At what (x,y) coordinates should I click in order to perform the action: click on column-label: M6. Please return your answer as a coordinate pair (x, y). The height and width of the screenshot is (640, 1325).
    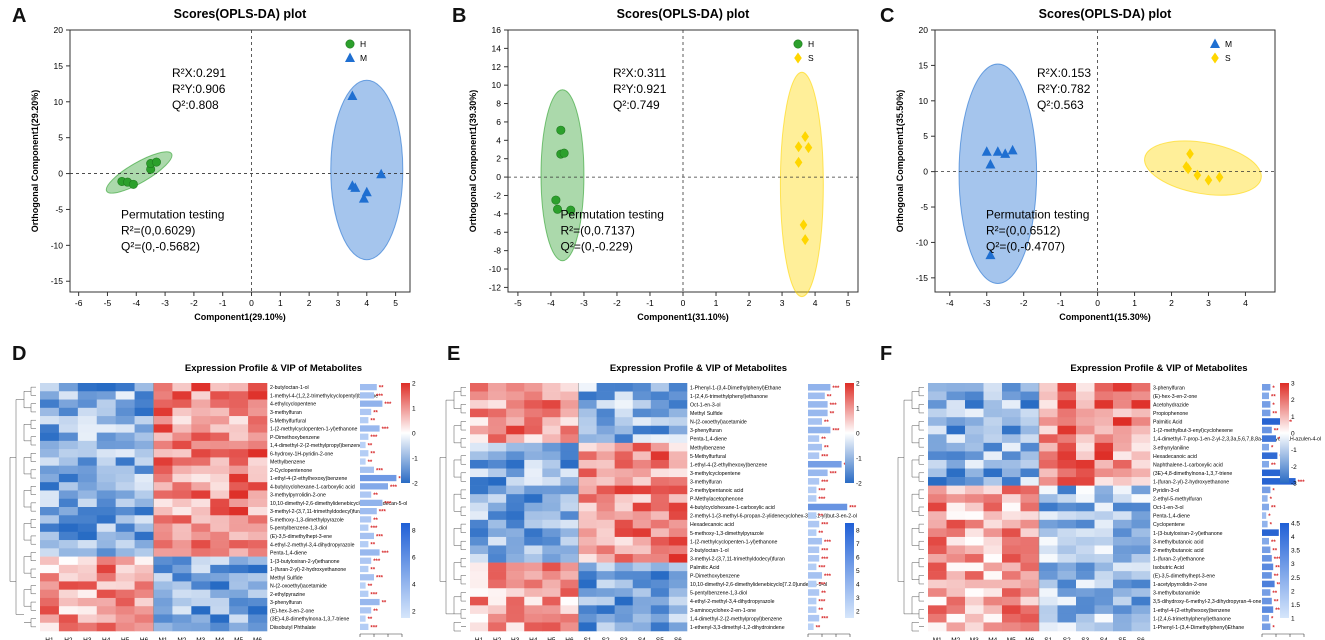
    Looking at the image, I should click on (257, 638).